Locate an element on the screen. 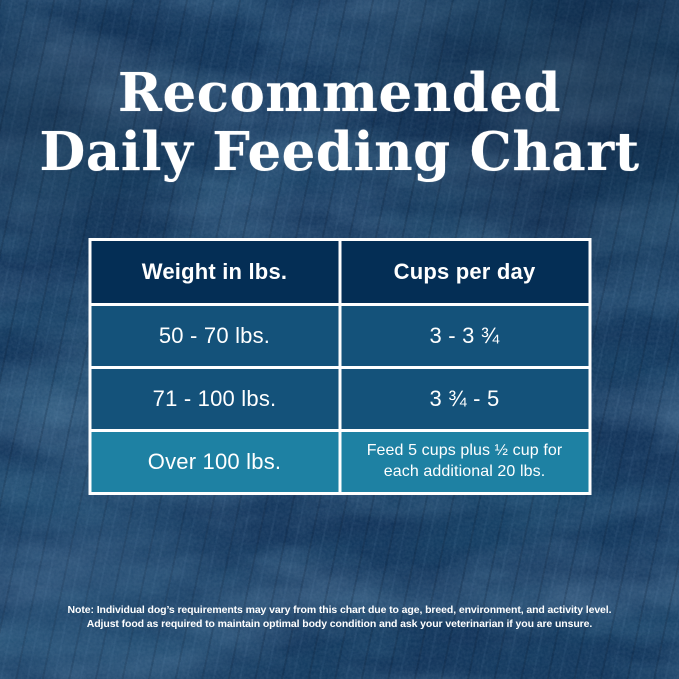 This screenshot has height=679, width=679. cups-value: 3 - 3 ¾ is located at coordinates (464, 335).